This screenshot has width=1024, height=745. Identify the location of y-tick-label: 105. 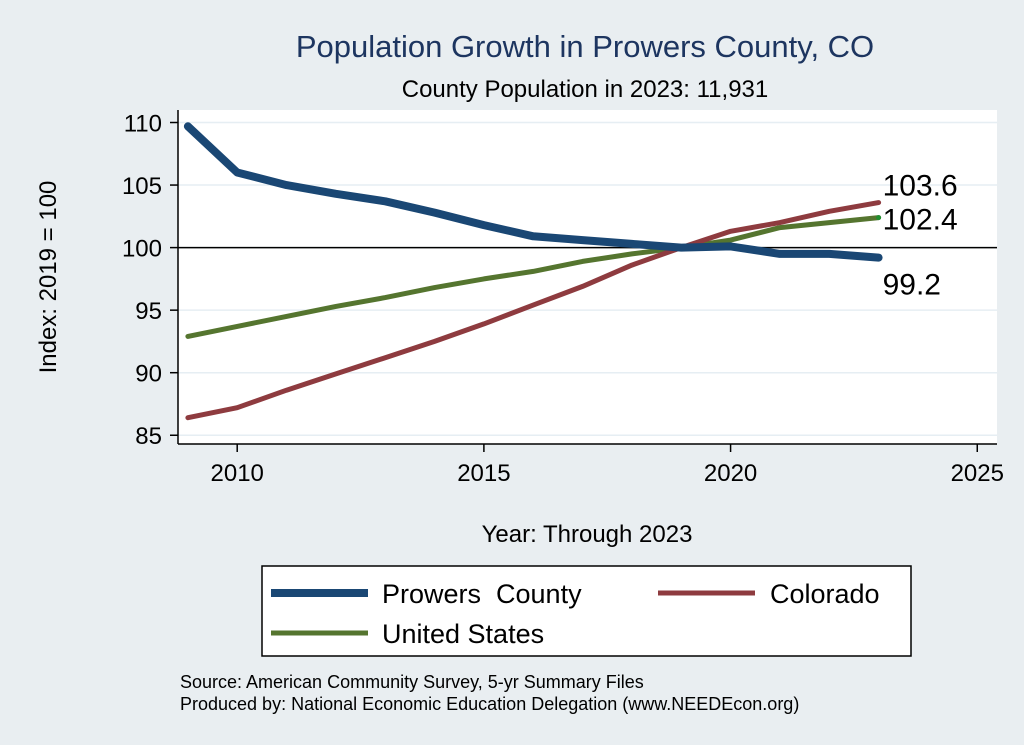
(142, 186).